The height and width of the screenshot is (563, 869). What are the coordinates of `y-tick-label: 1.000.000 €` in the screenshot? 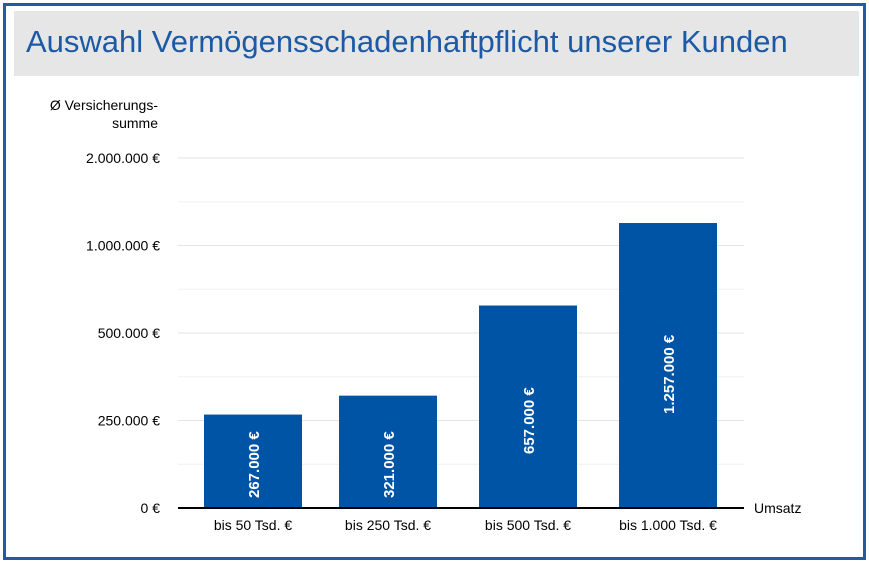 It's located at (123, 246).